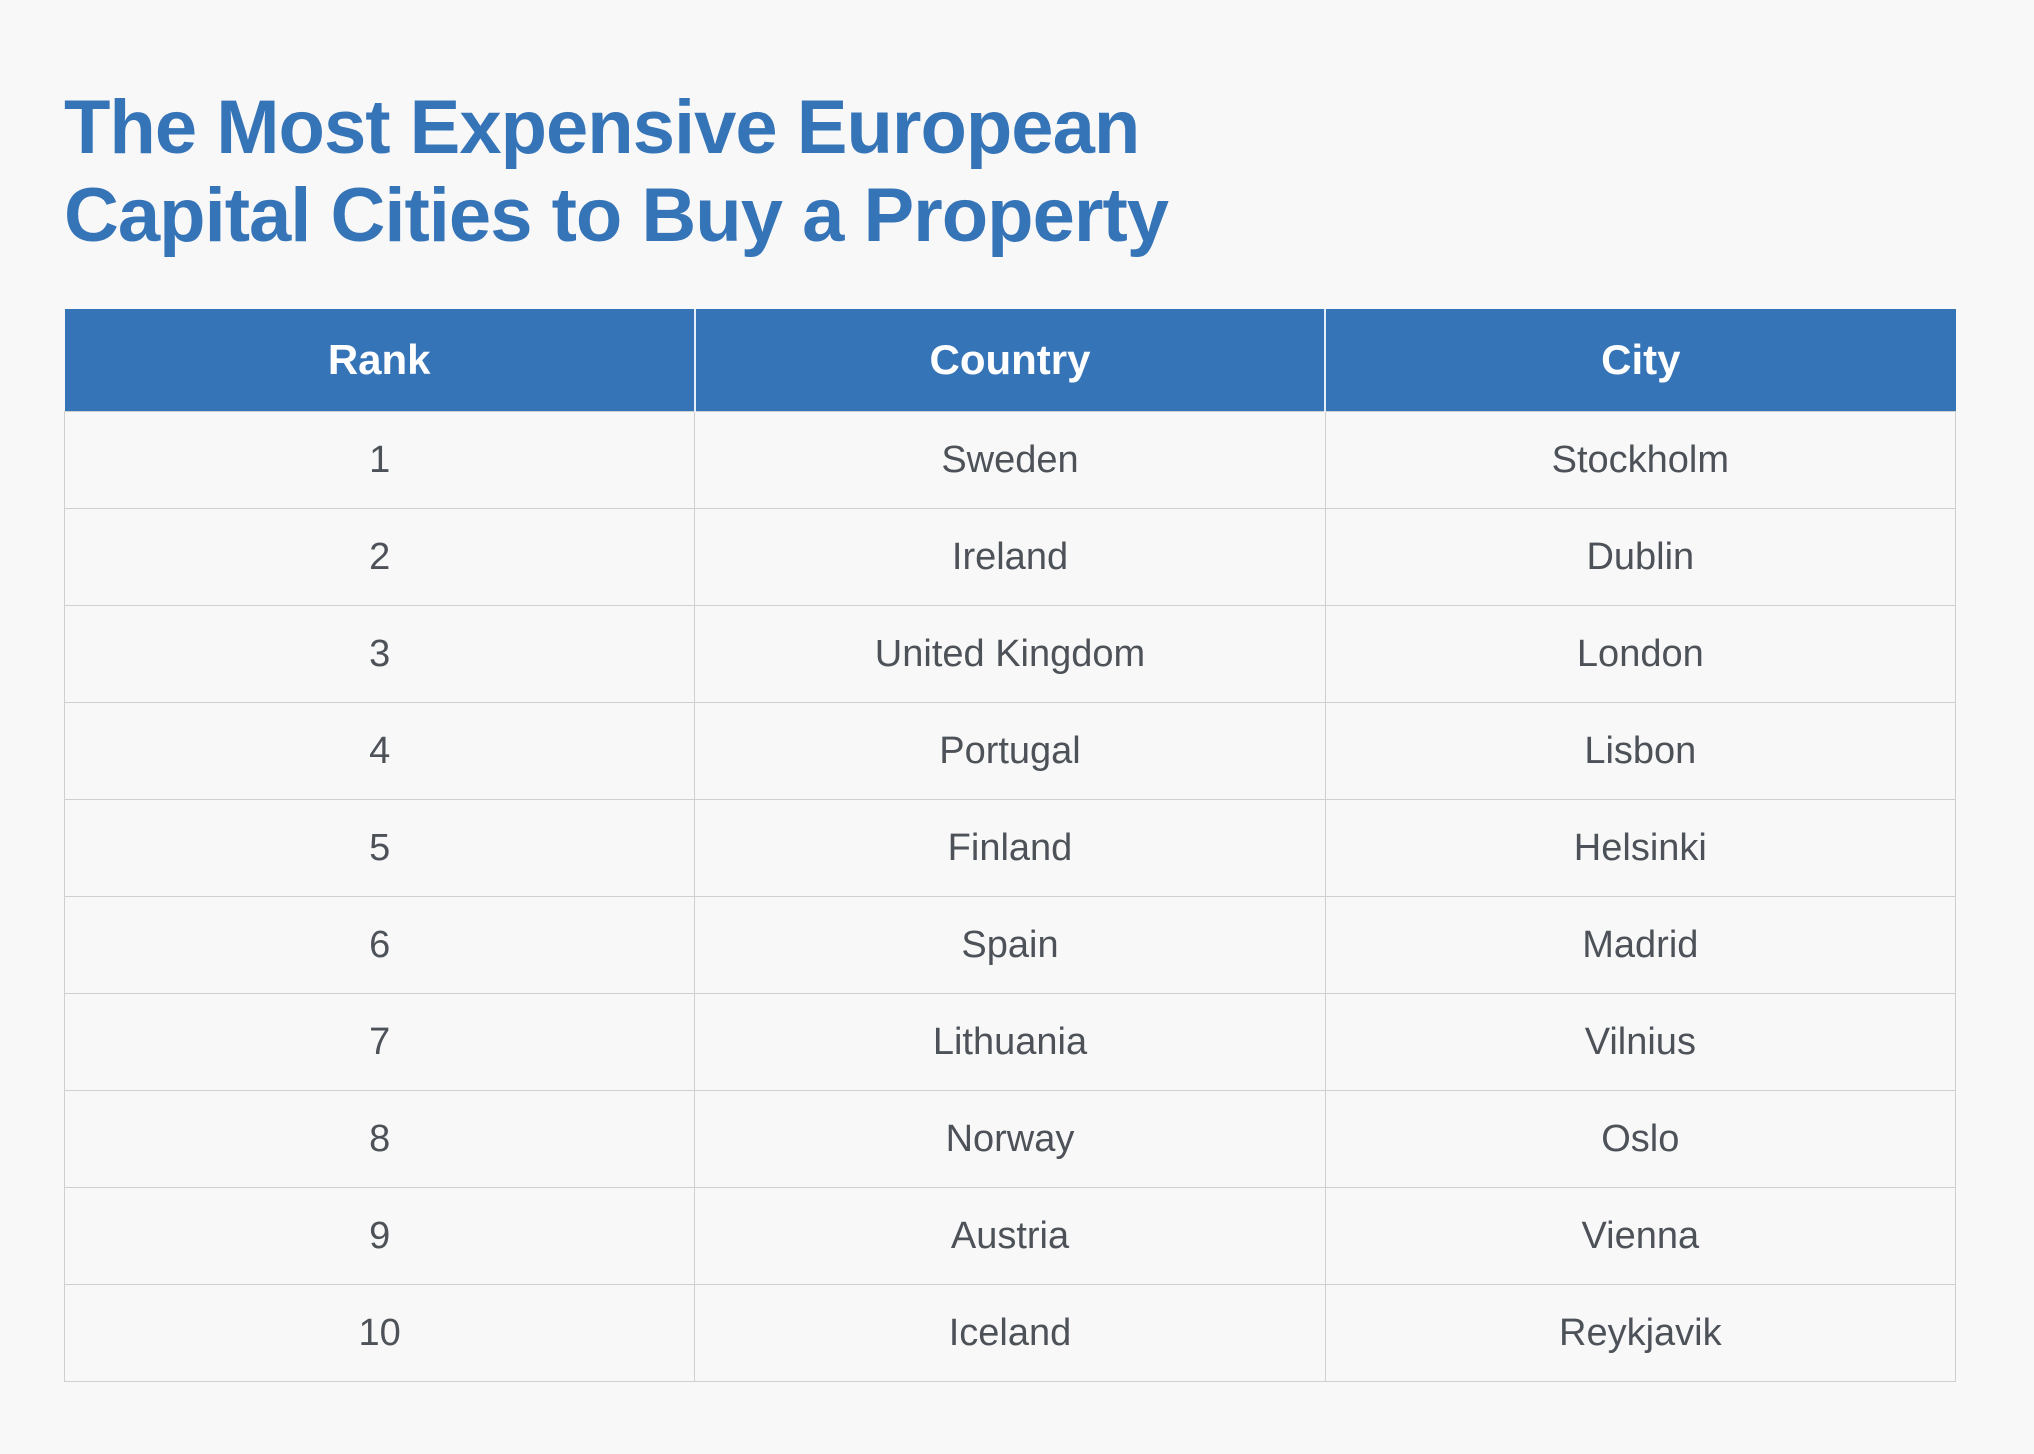 This screenshot has height=1454, width=2034. I want to click on table-row: 5 Finland Helsinki, so click(1010, 848).